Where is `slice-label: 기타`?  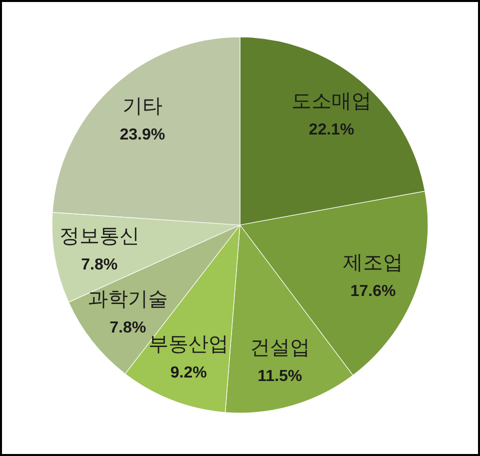 slice-label: 기타 is located at coordinates (142, 106).